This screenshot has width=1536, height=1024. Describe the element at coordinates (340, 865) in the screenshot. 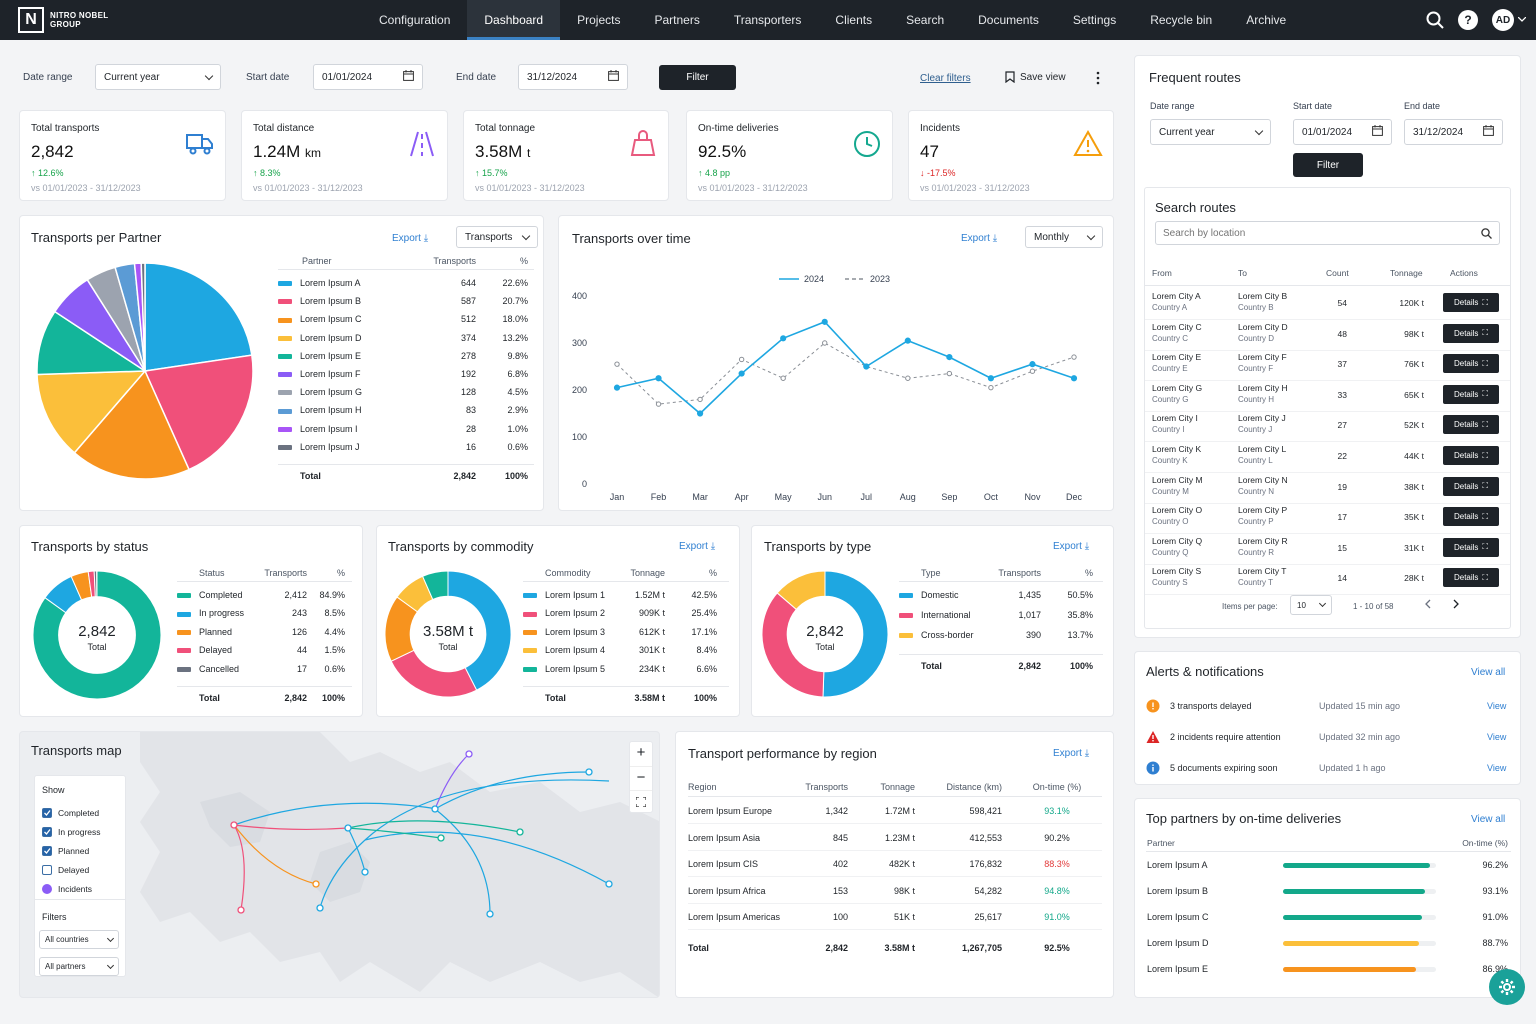

I see `world-map` at that location.